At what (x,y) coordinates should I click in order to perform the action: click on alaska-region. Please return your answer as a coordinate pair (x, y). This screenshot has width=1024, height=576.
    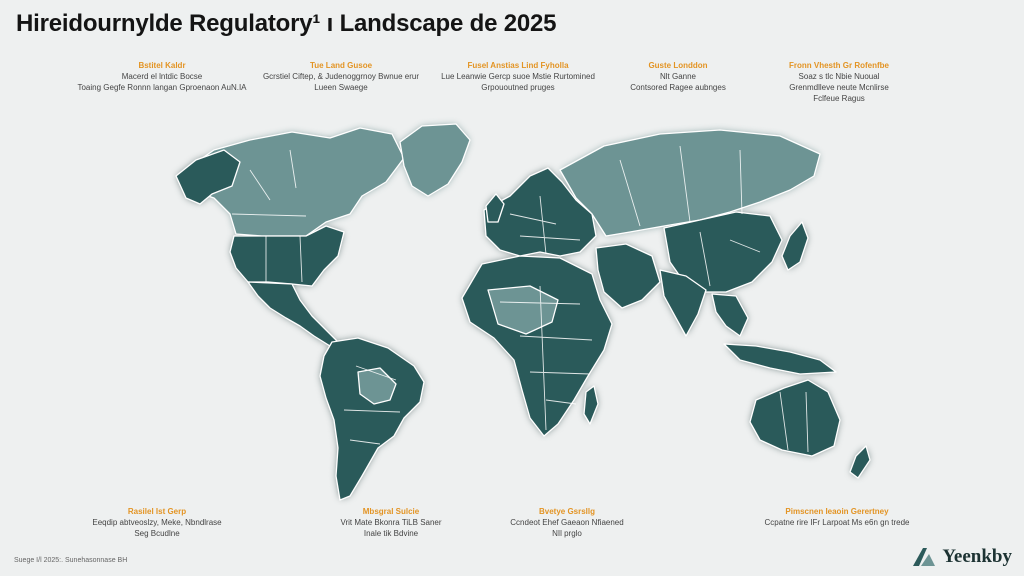
    Looking at the image, I should click on (208, 177).